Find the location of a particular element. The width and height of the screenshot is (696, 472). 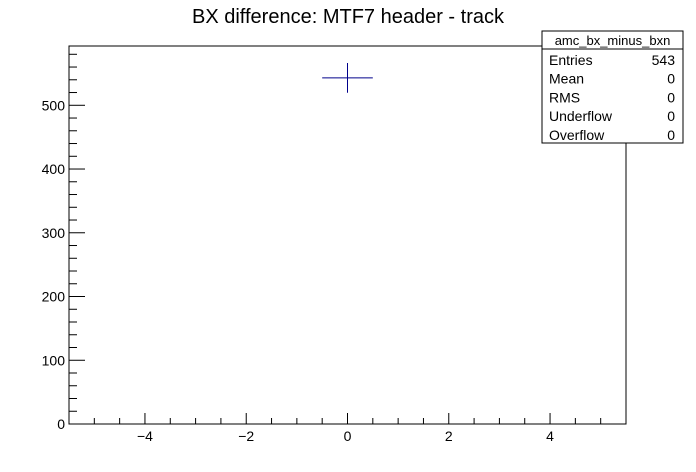

stat-label: Mean is located at coordinates (566, 79).